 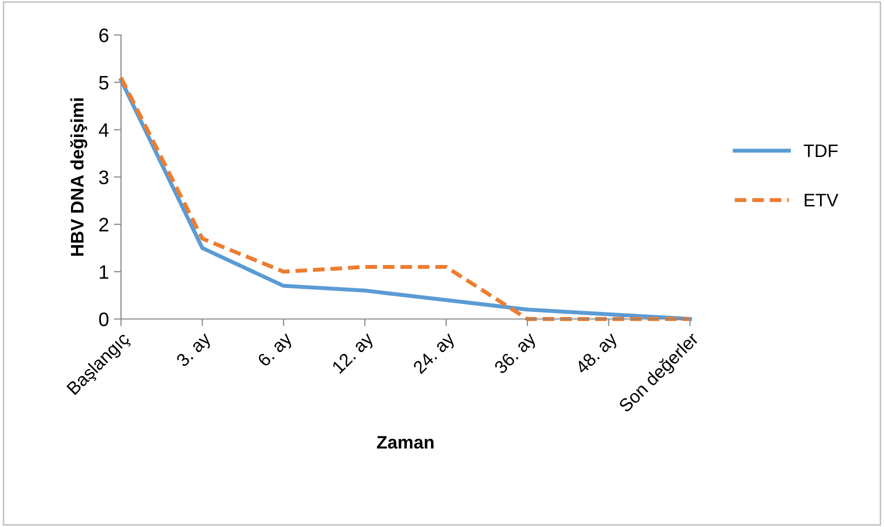 I want to click on x-tick-label: 6. ay, so click(x=276, y=350).